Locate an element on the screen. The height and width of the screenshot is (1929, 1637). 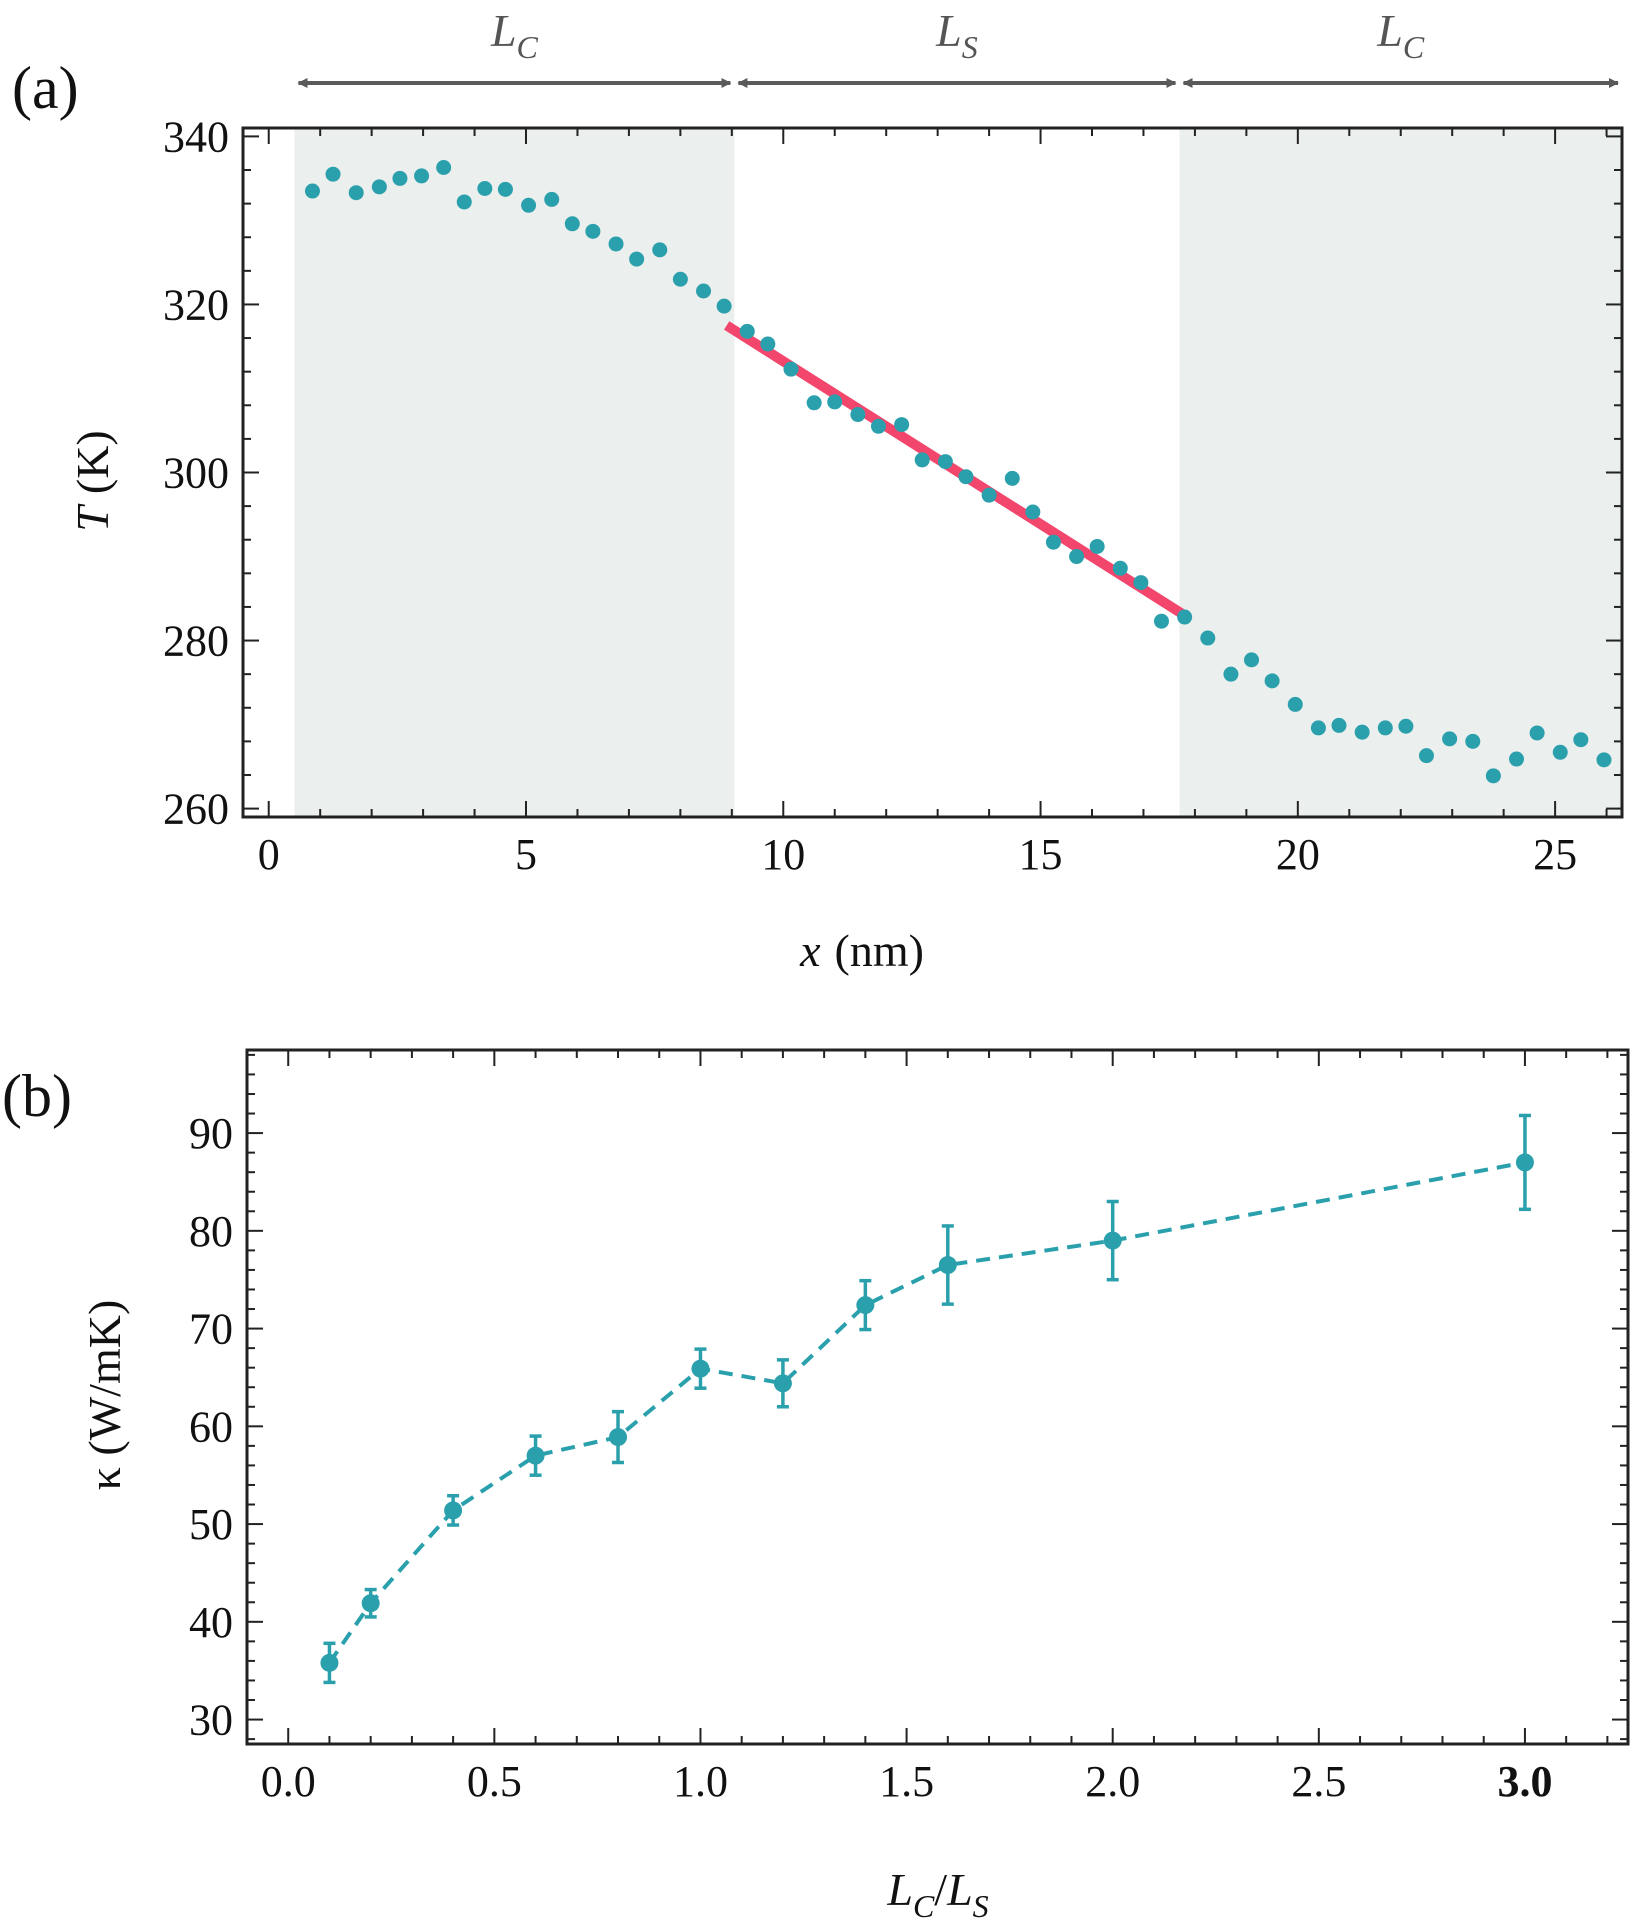
x-tick-label: 3.0 is located at coordinates (1524, 1781).